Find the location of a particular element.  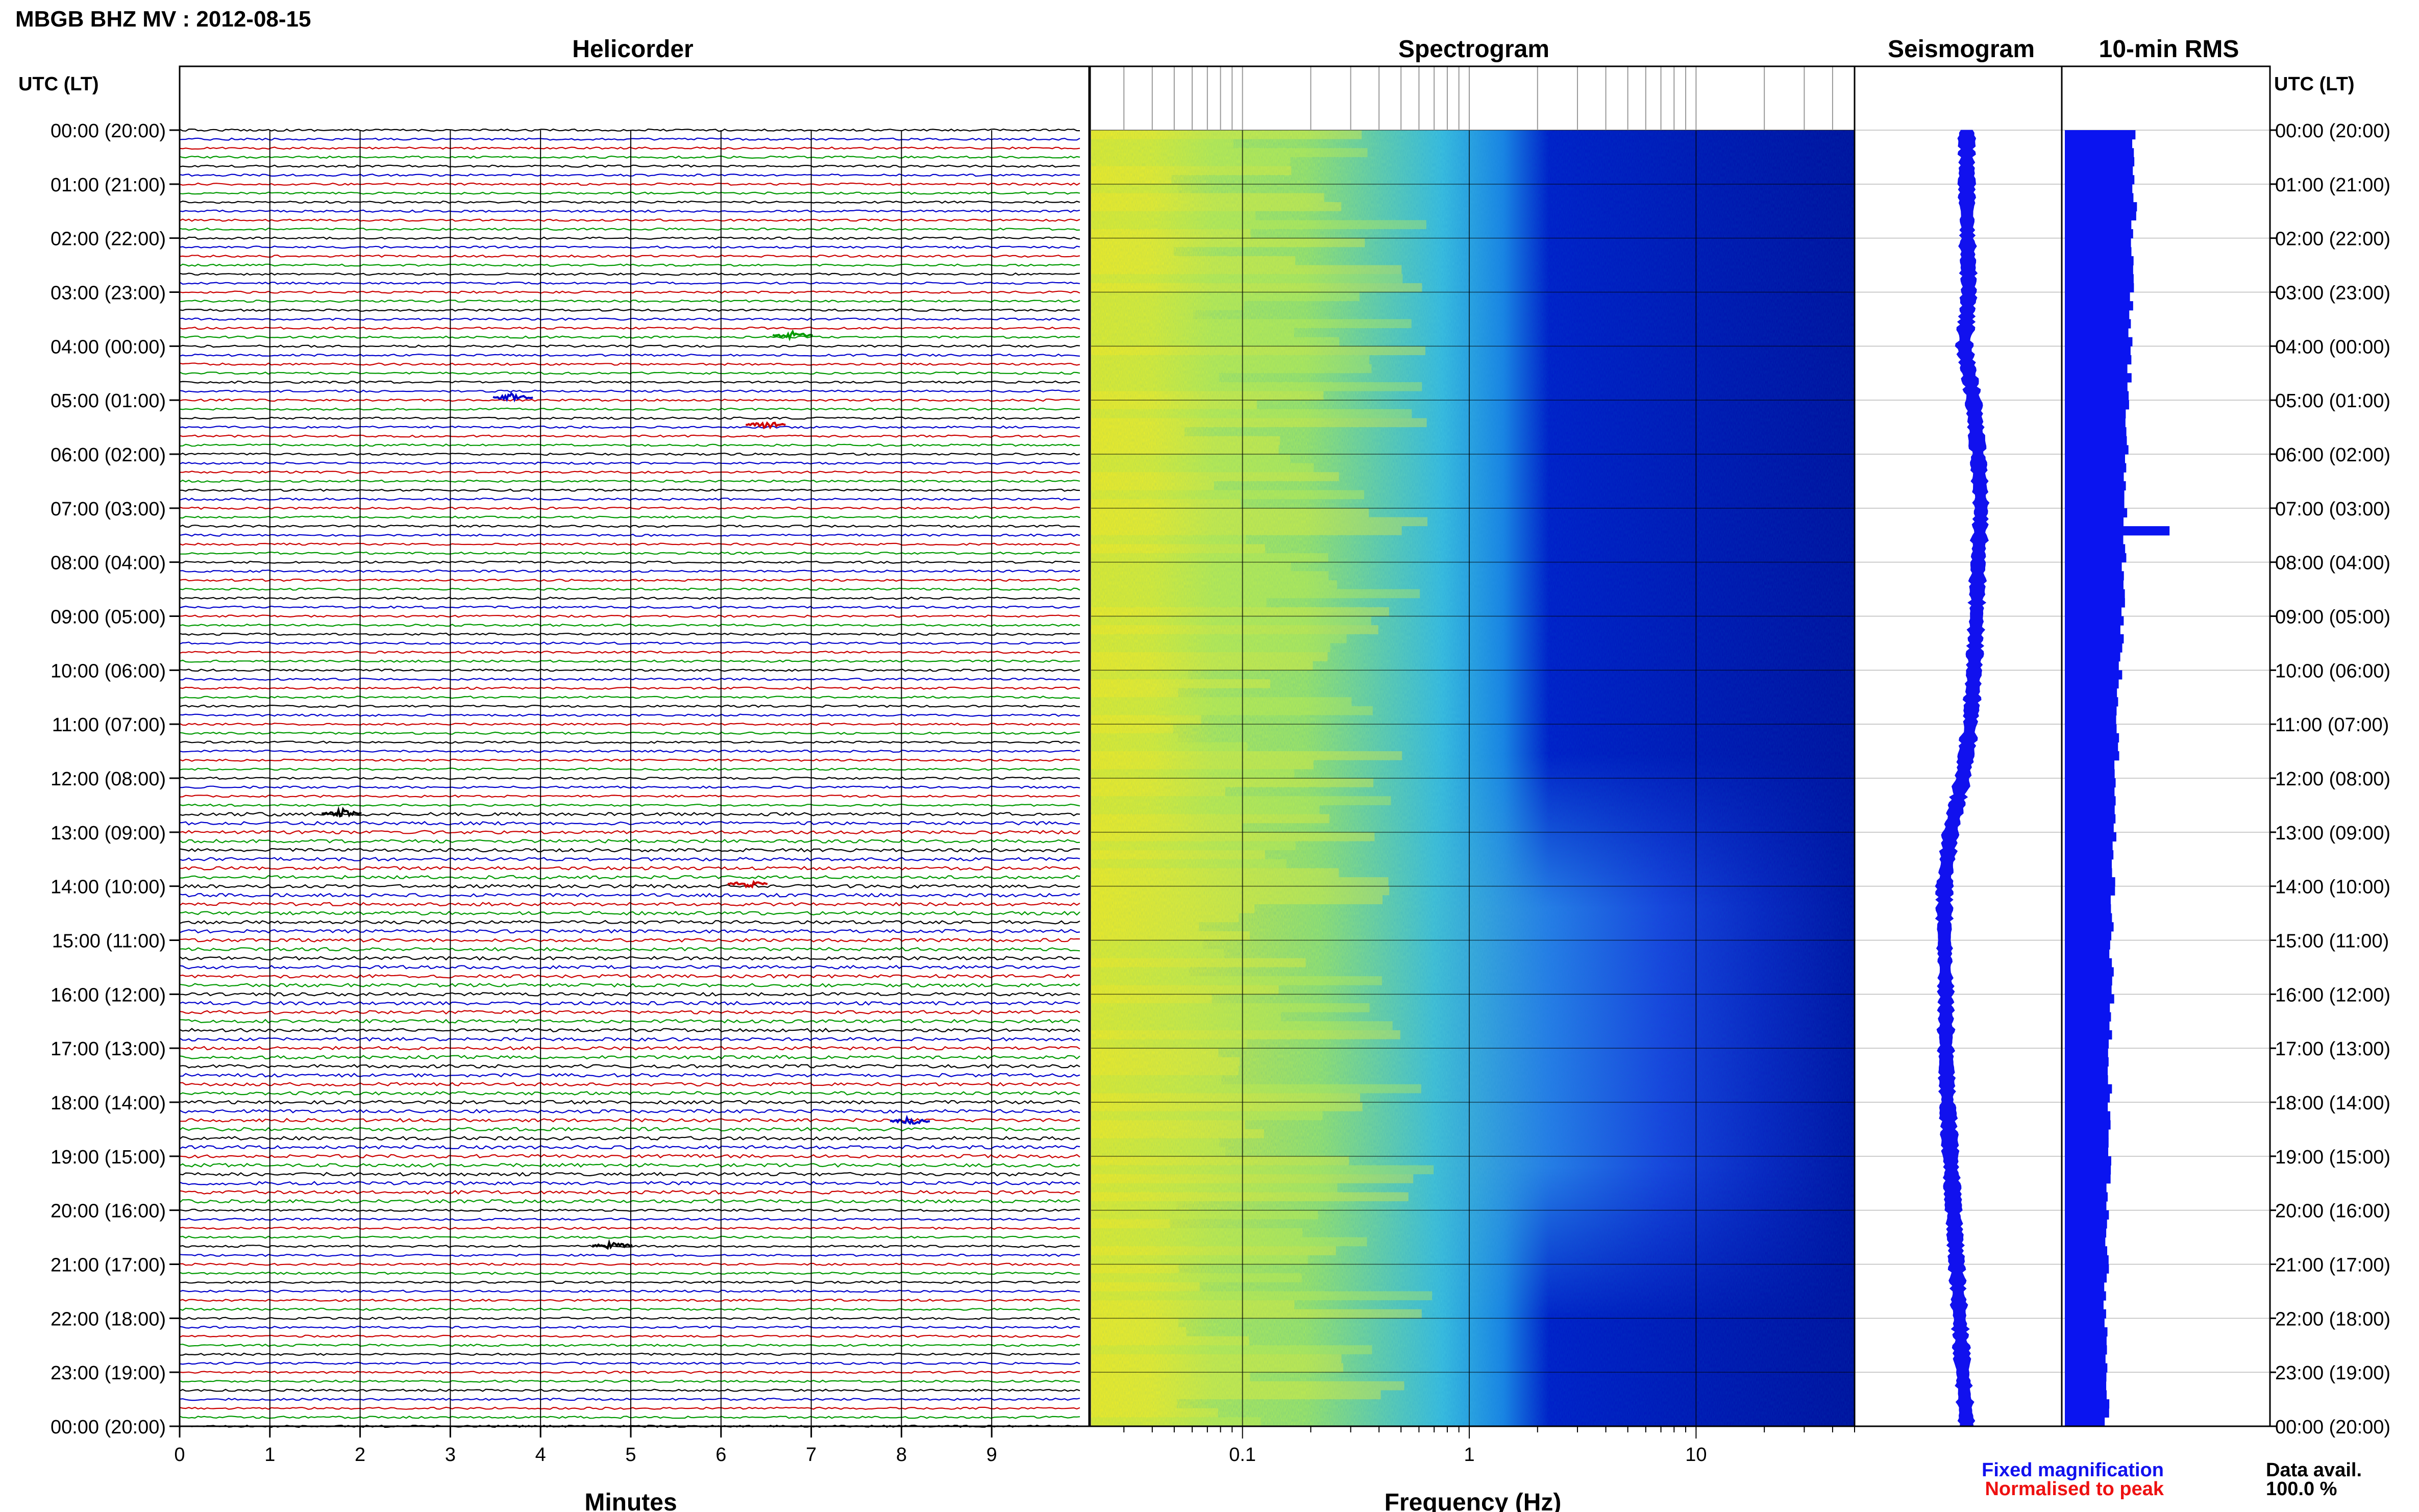

left-time-tick-label: 14:00 (10:00) is located at coordinates (108, 887).